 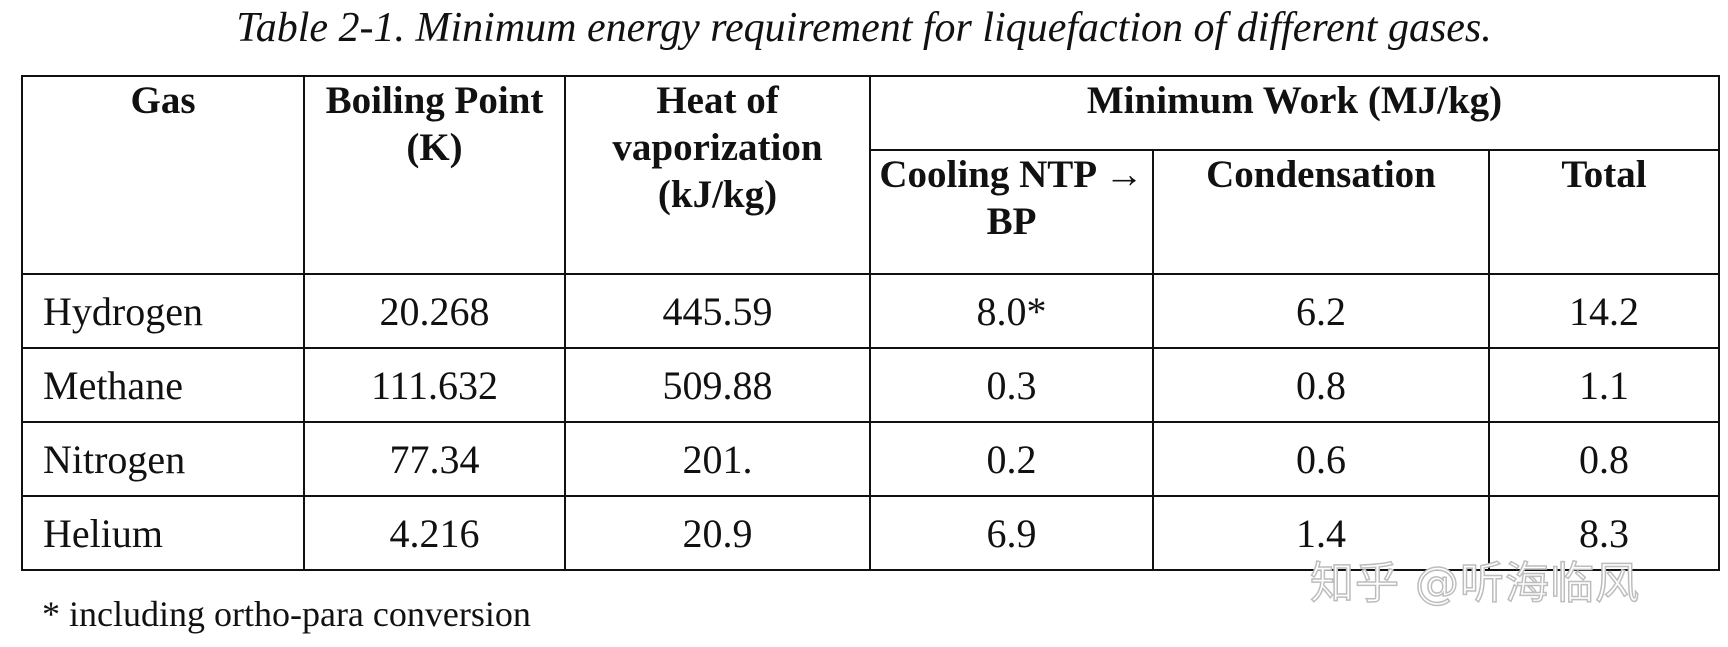 What do you see at coordinates (1011, 311) in the screenshot?
I see `cell-cooling: 8.0*` at bounding box center [1011, 311].